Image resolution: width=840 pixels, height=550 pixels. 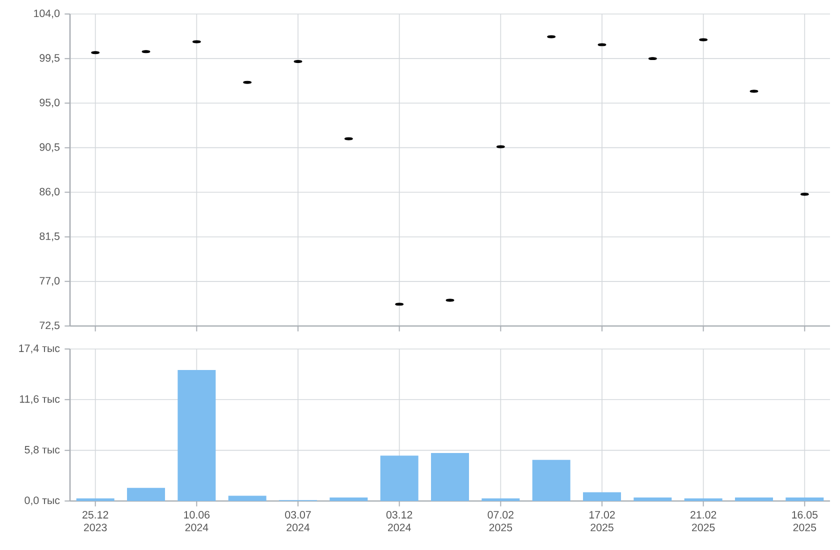 I want to click on y-tick-label: 104,0, so click(x=47, y=14).